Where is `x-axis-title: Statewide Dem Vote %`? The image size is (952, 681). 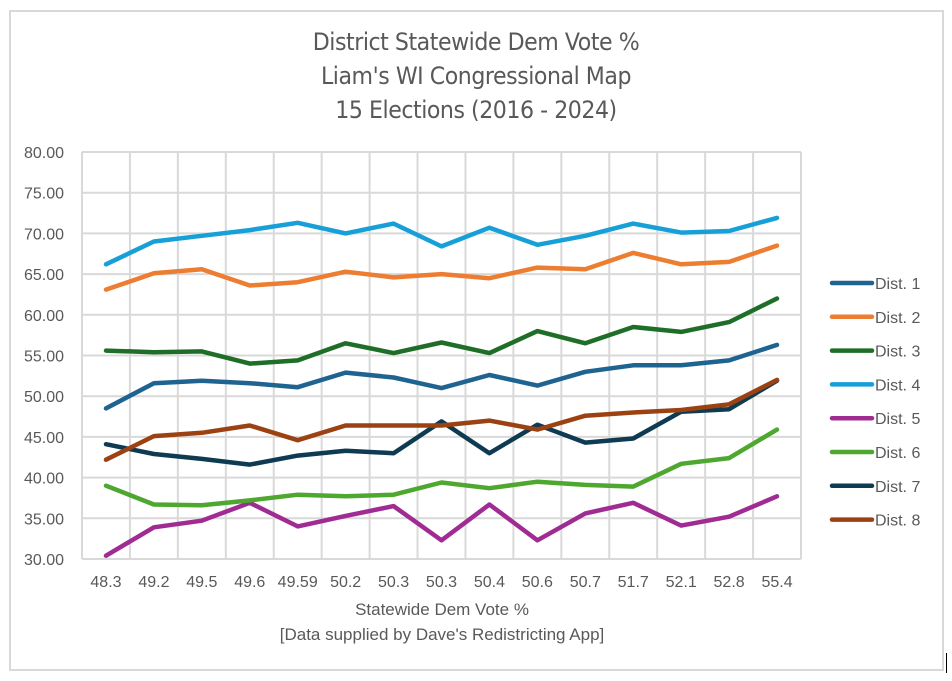
x-axis-title: Statewide Dem Vote % is located at coordinates (442, 609).